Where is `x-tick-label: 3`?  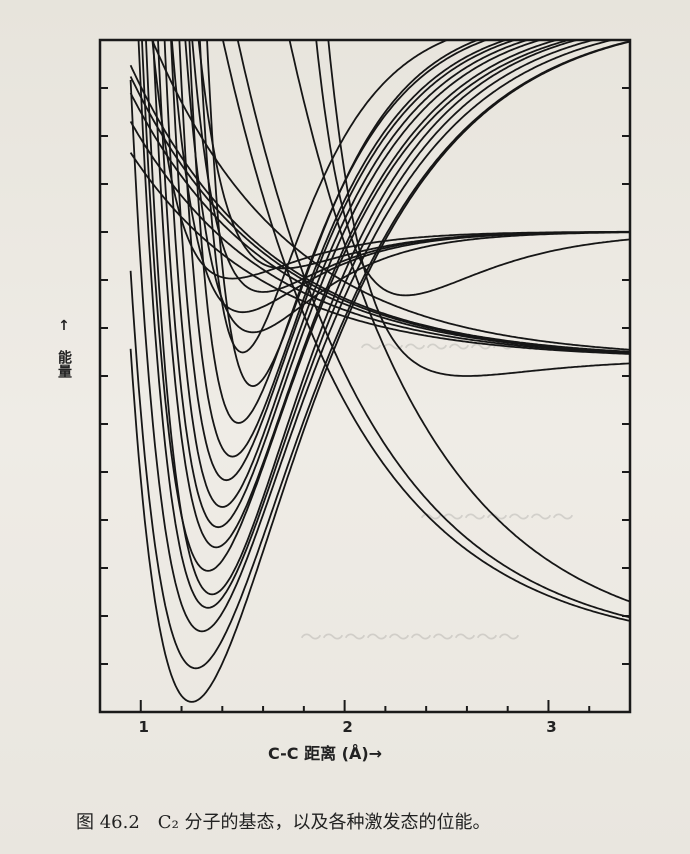
x-tick-label: 3 is located at coordinates (551, 727).